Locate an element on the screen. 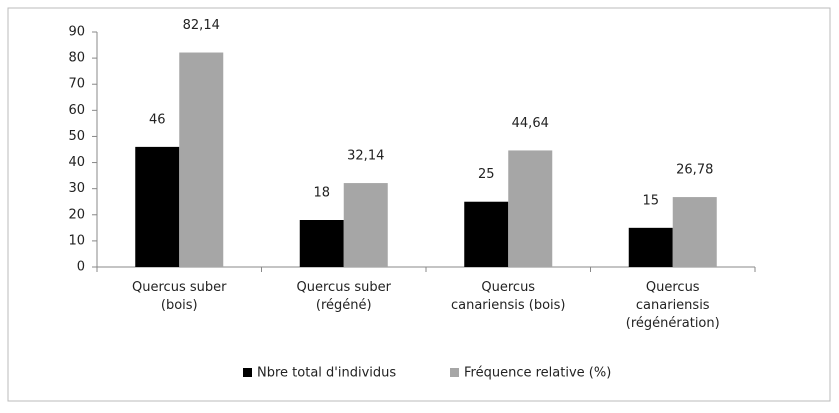 The height and width of the screenshot is (413, 839). x-tick-label-line: canariensis (bois) is located at coordinates (508, 305).